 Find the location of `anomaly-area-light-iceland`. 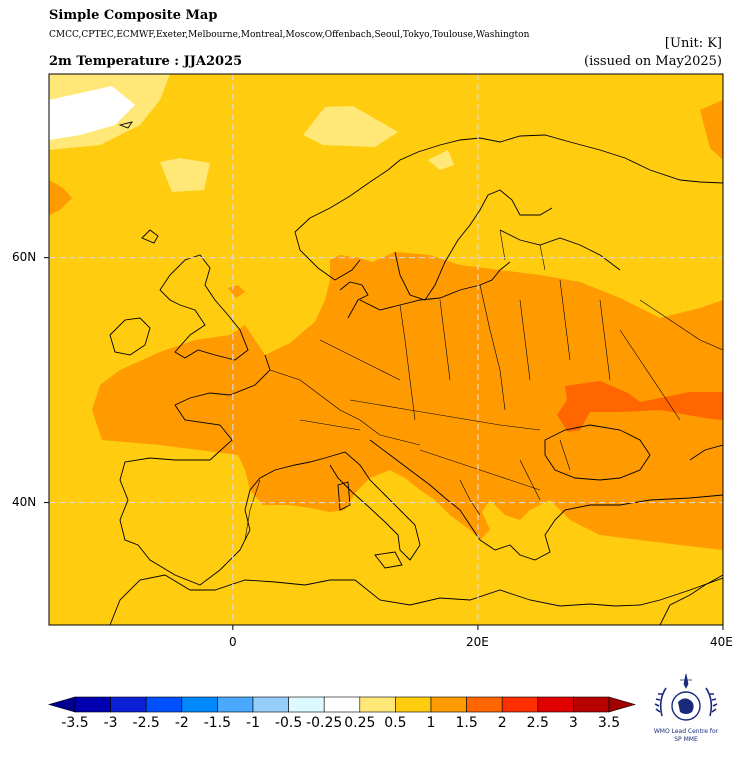

anomaly-area-light-iceland is located at coordinates (185, 175).